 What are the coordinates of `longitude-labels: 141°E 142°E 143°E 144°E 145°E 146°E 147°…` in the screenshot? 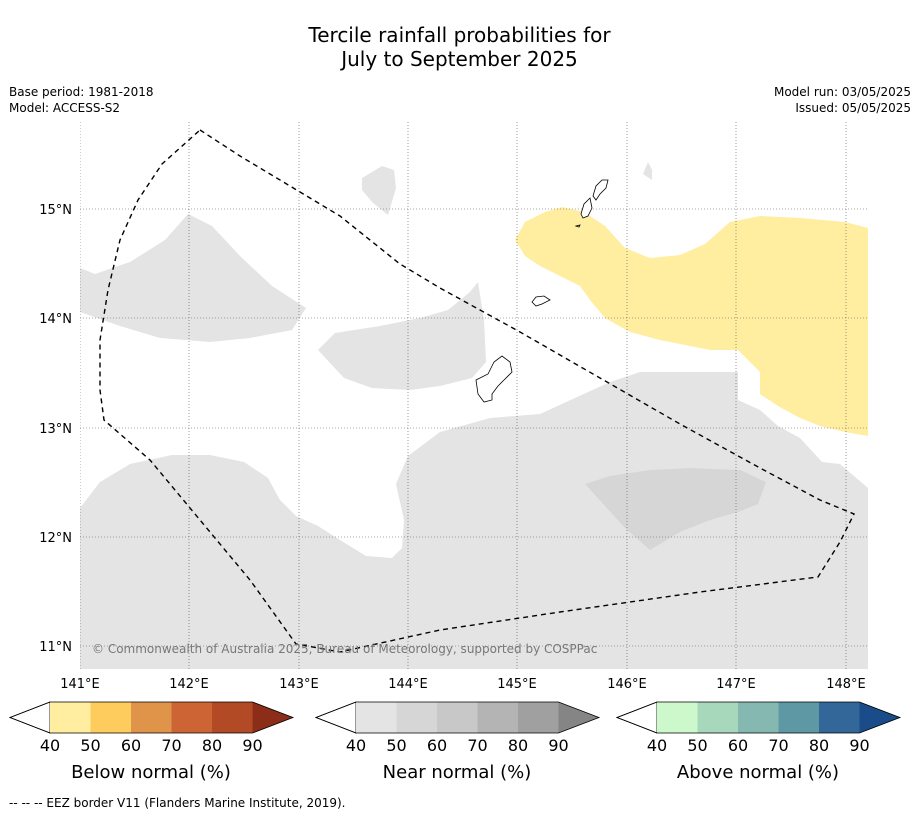 It's located at (463, 684).